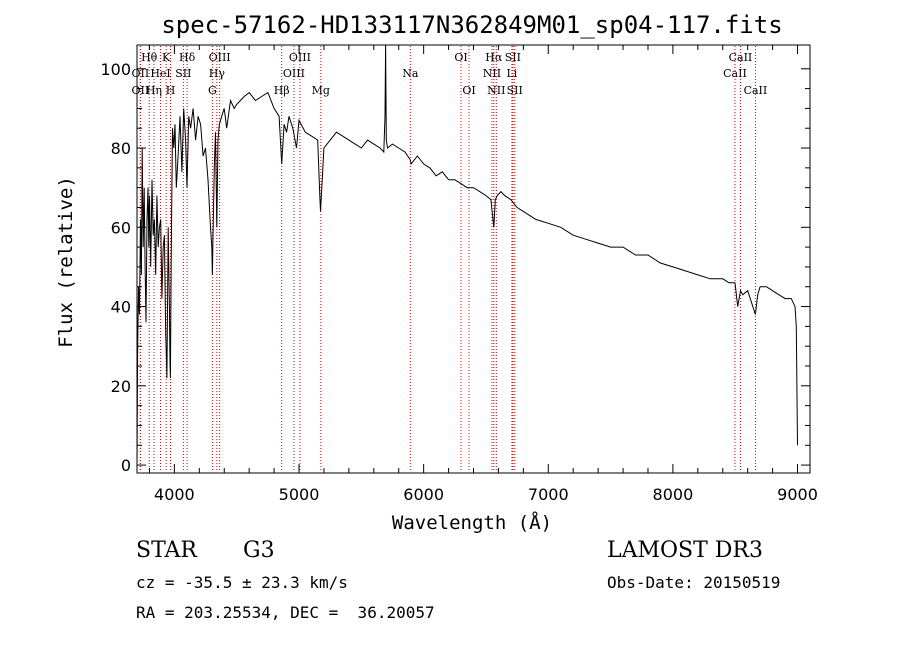 The height and width of the screenshot is (649, 900). What do you see at coordinates (66, 262) in the screenshot?
I see `y-axis-label: Flux (relative)` at bounding box center [66, 262].